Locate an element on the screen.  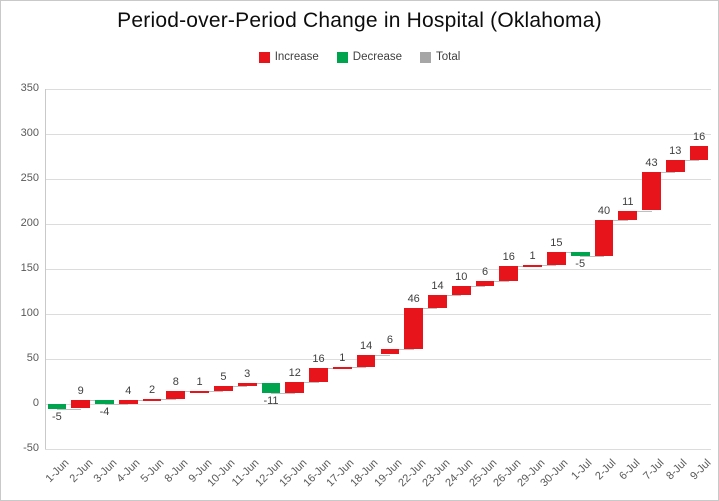
bar-value-label: 10 is located at coordinates (461, 277).